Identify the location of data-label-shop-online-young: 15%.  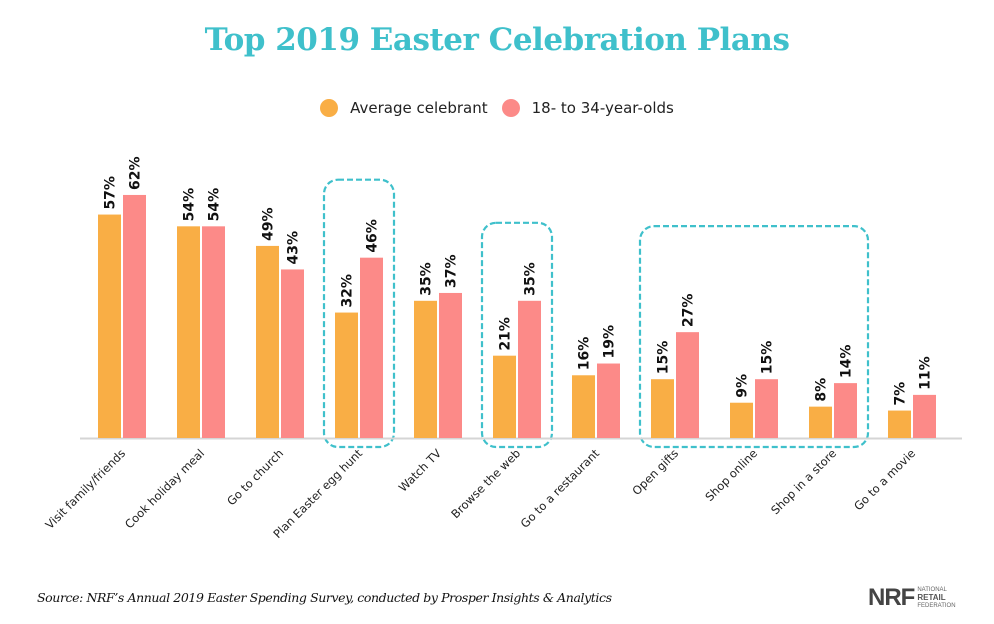
(768, 358).